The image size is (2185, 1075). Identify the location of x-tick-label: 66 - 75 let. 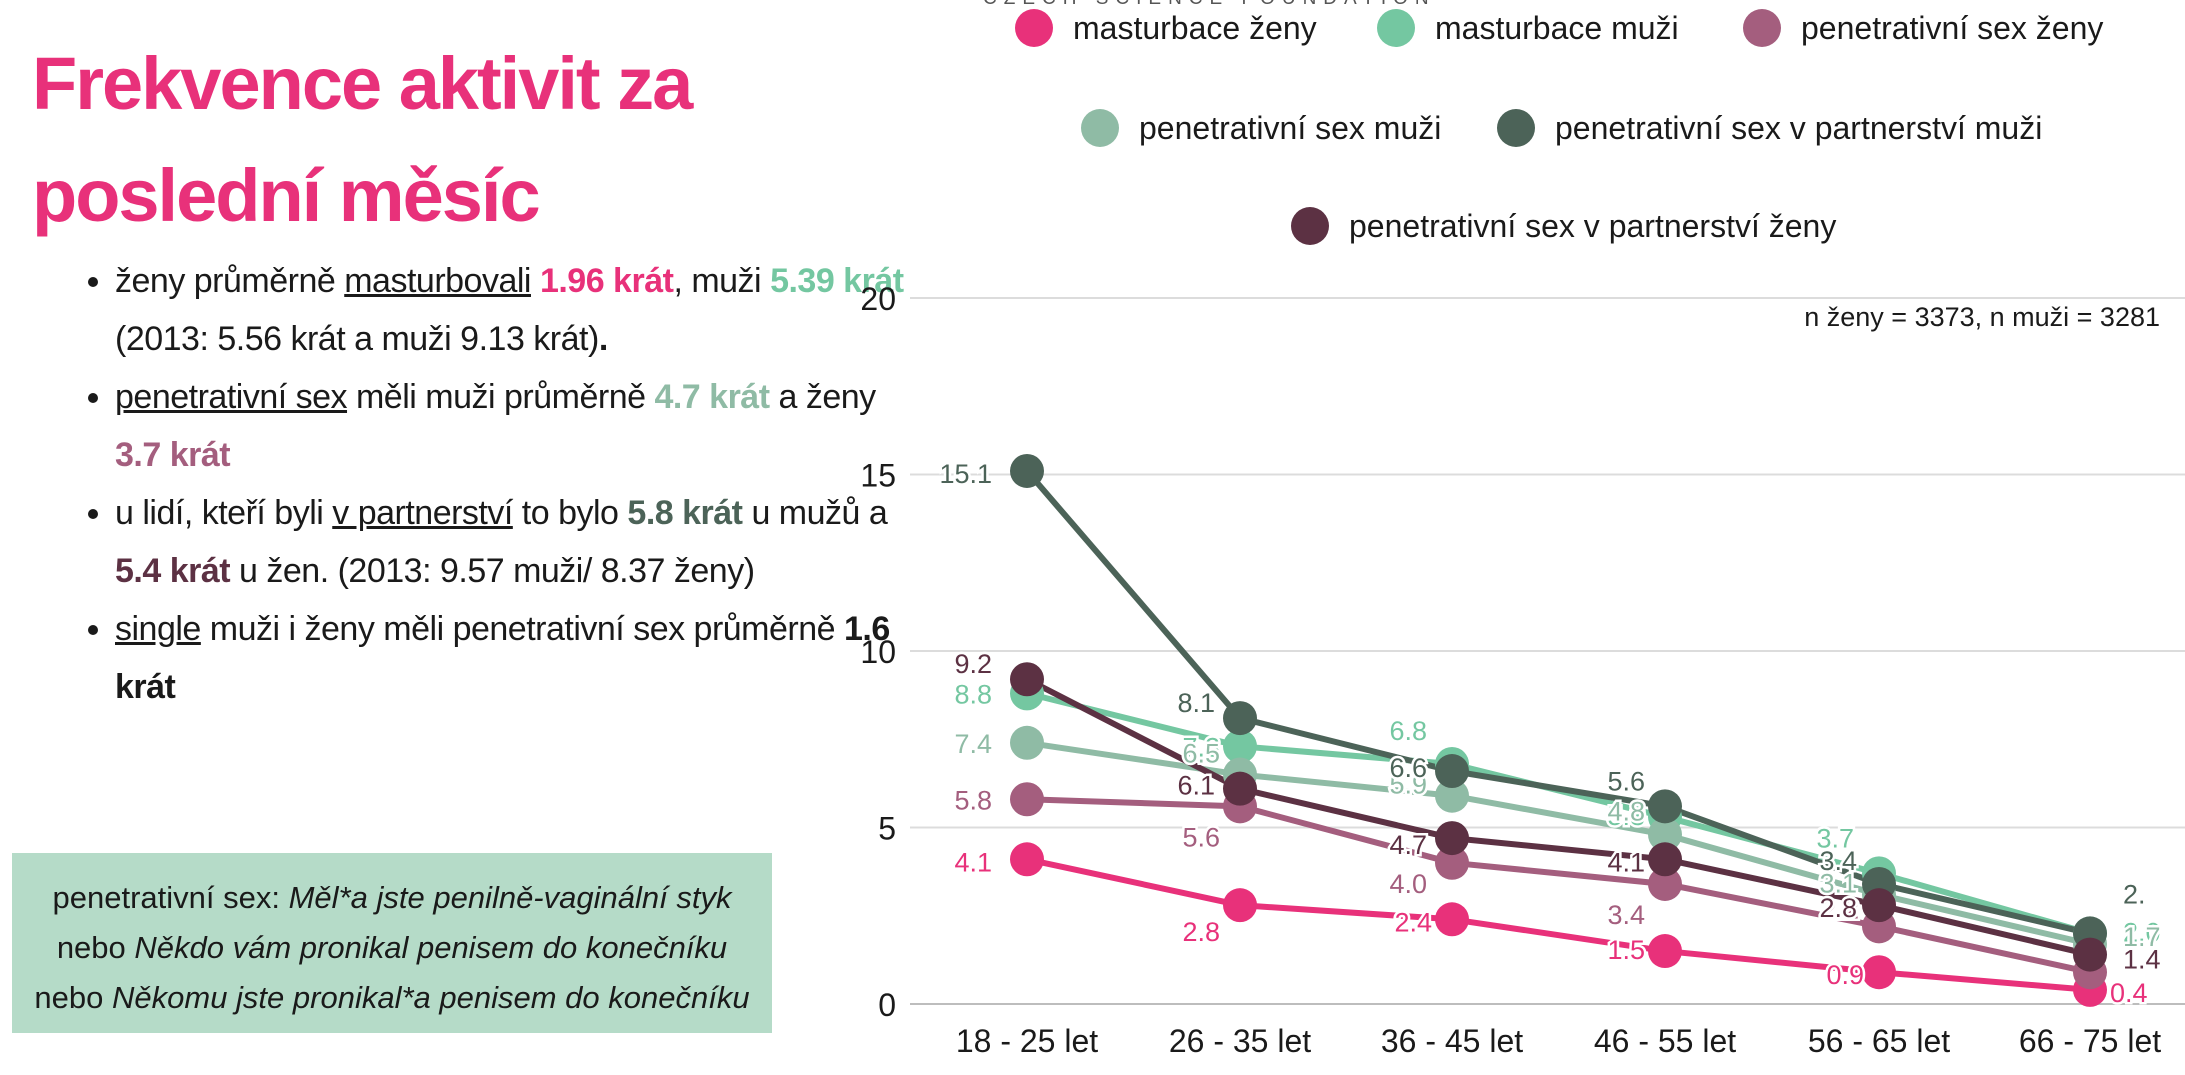
(2090, 1041).